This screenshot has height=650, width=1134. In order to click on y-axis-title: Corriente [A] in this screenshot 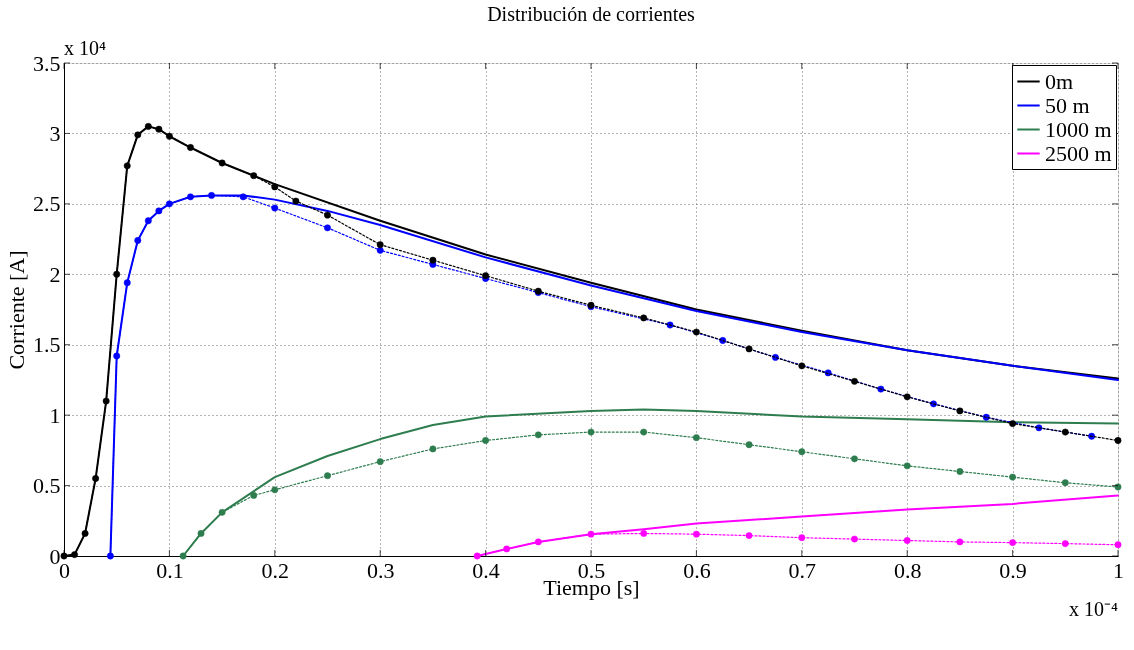, I will do `click(16, 310)`.